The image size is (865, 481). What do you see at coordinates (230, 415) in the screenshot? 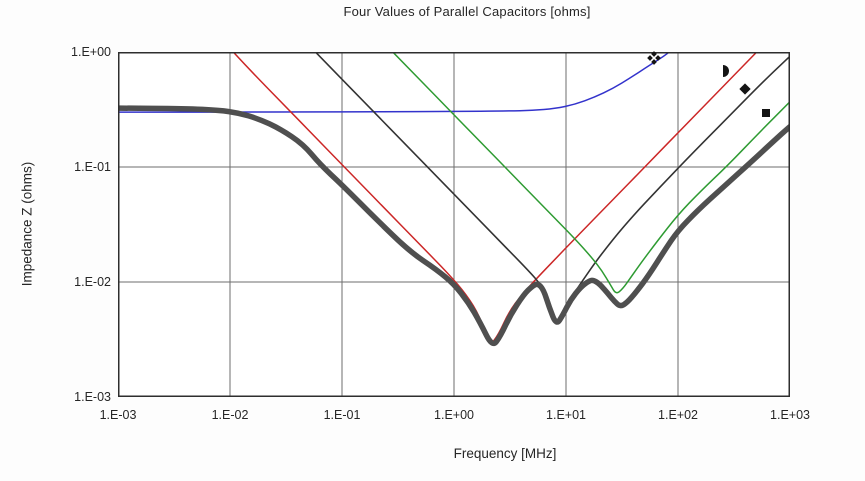
I see `x-tick-label: 1.E-02` at bounding box center [230, 415].